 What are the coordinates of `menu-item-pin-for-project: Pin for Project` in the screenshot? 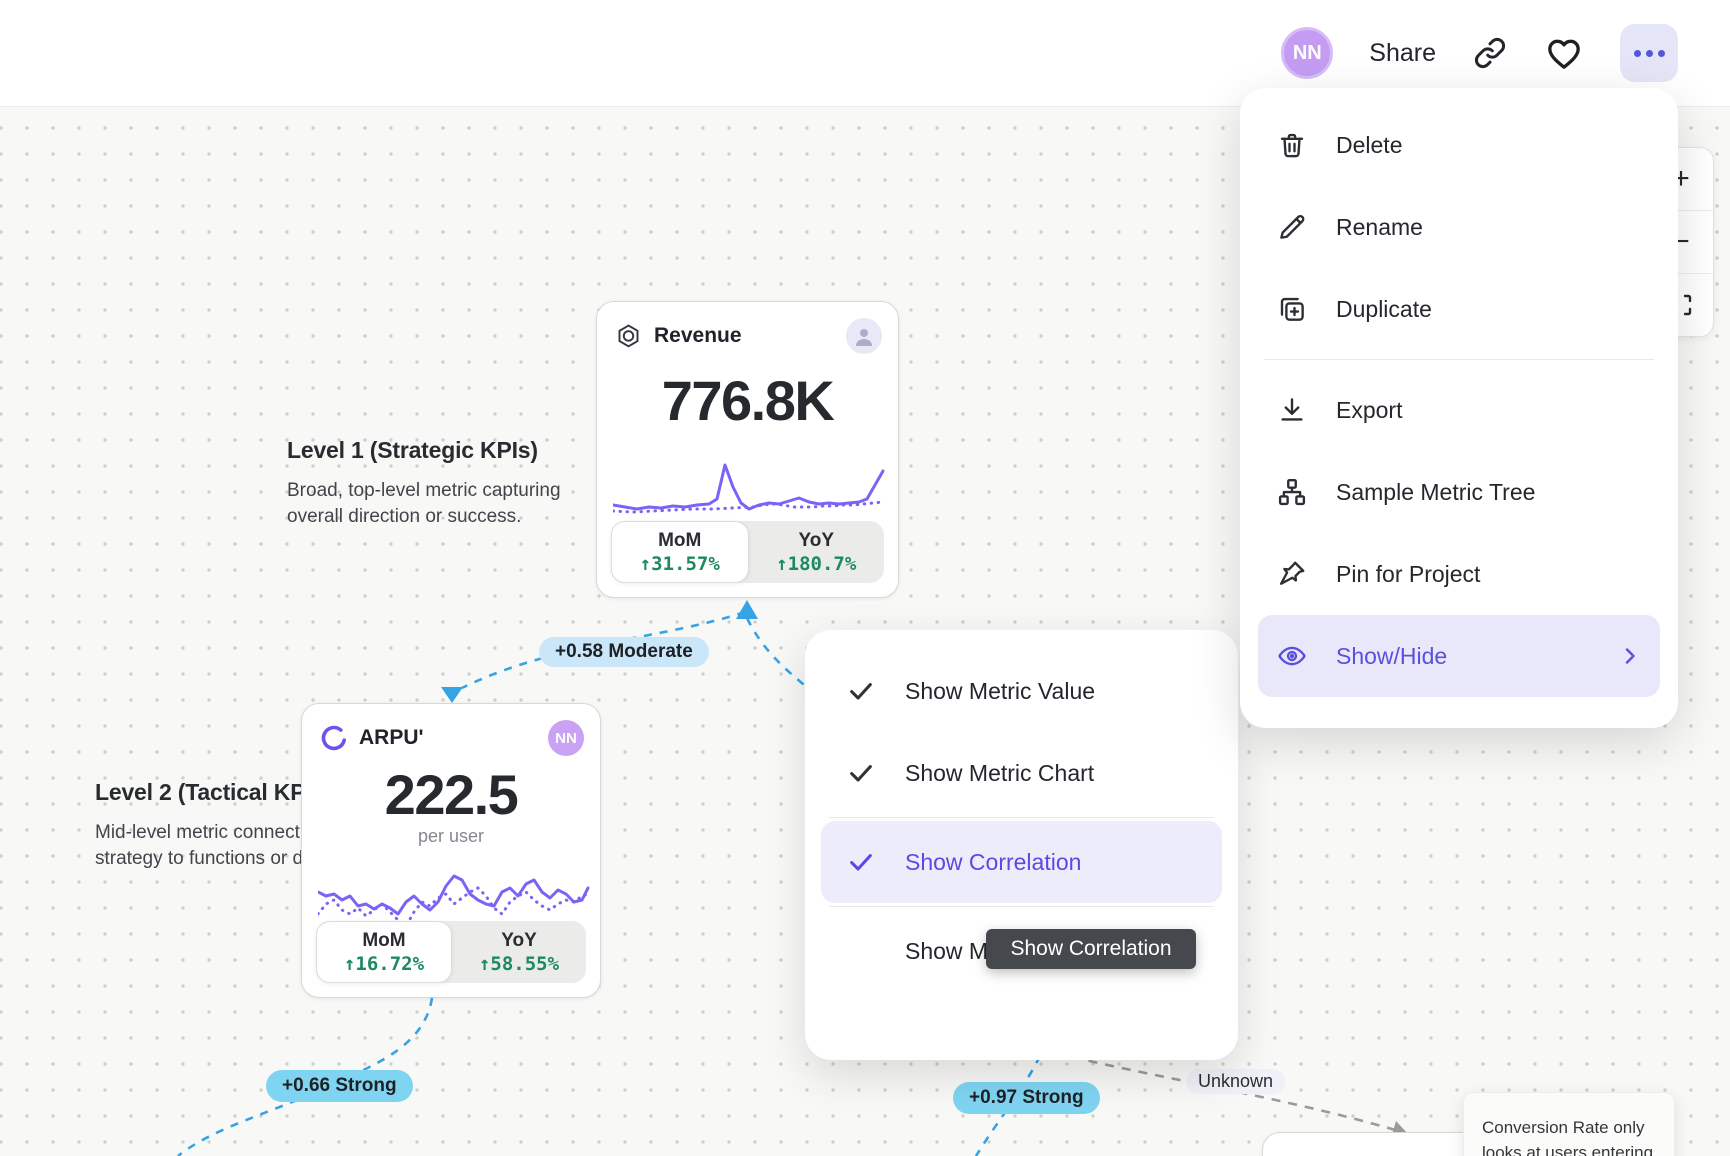 It's located at (1459, 574).